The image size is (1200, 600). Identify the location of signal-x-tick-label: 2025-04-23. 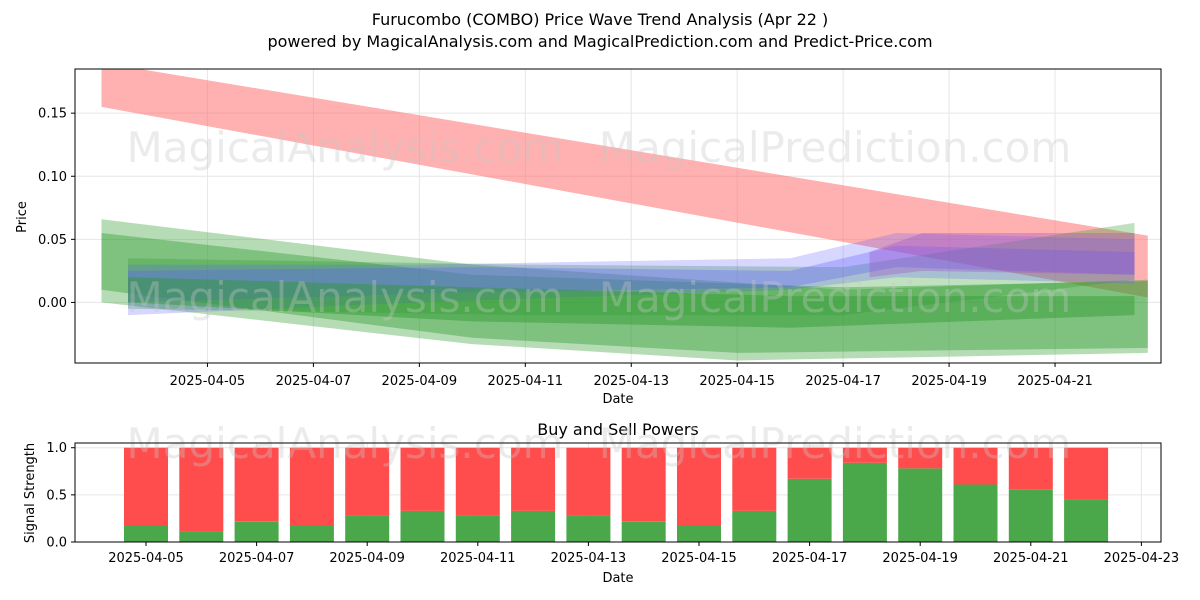
(1142, 558).